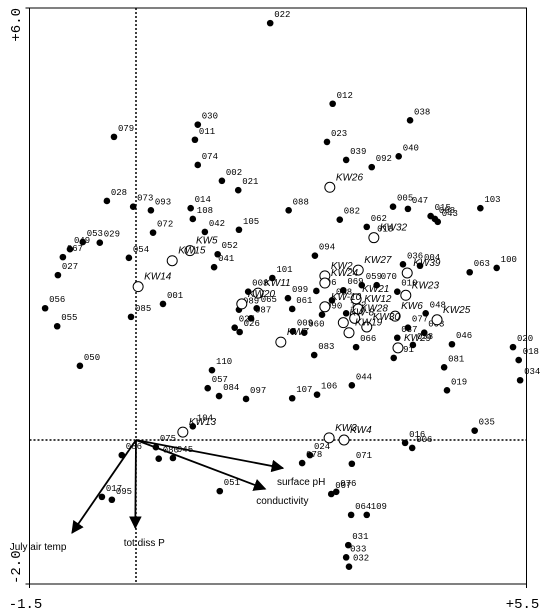 The width and height of the screenshot is (546, 616). I want to click on x-tick-label: -1.5, so click(26, 605).